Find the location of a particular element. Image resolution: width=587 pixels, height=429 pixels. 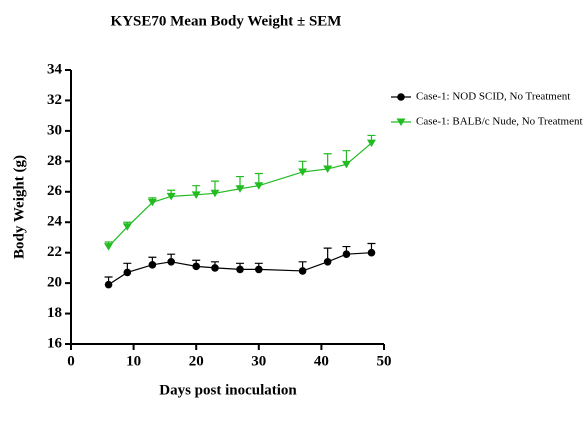

y-tick-label: 30 is located at coordinates (54, 130).